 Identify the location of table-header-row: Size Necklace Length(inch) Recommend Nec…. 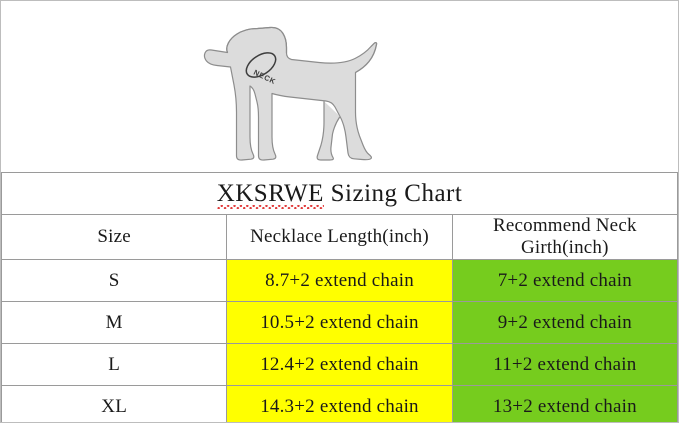
(339, 237).